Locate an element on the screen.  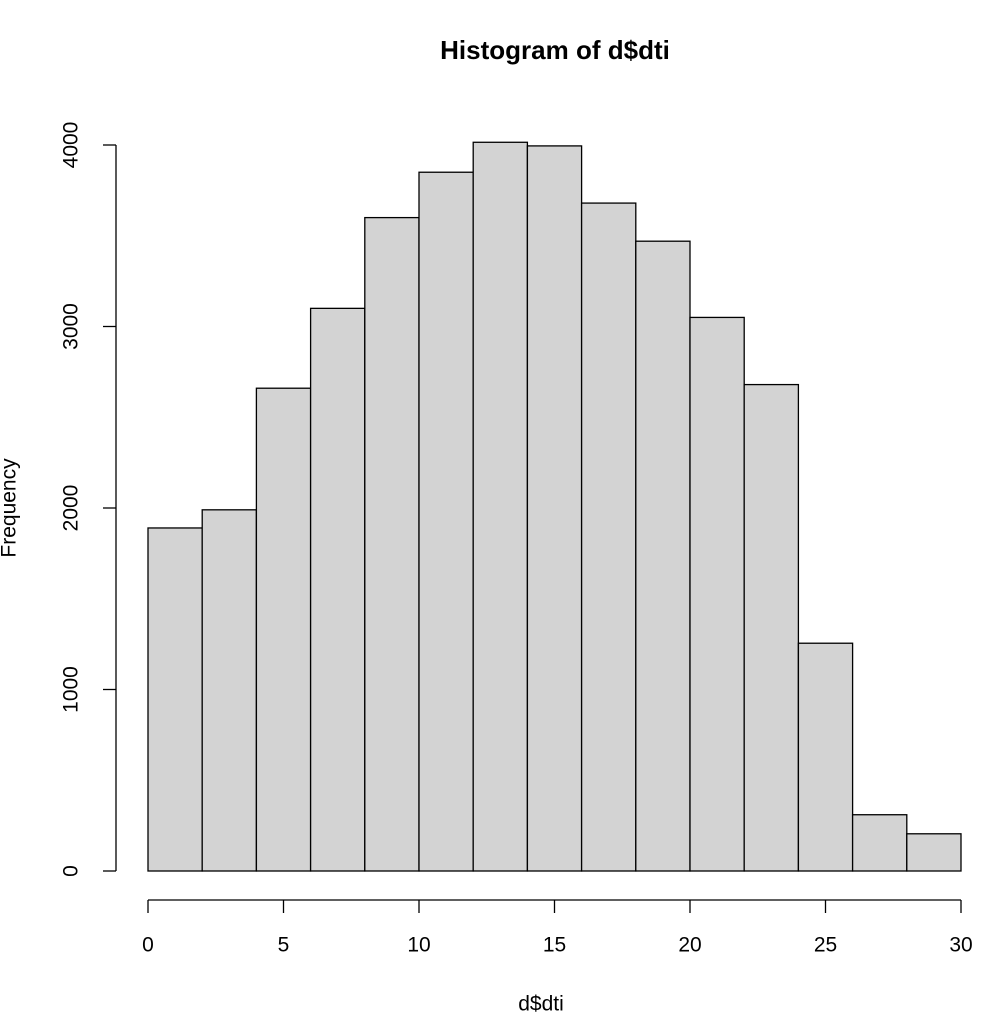
y-tick-label: 0 is located at coordinates (71, 871).